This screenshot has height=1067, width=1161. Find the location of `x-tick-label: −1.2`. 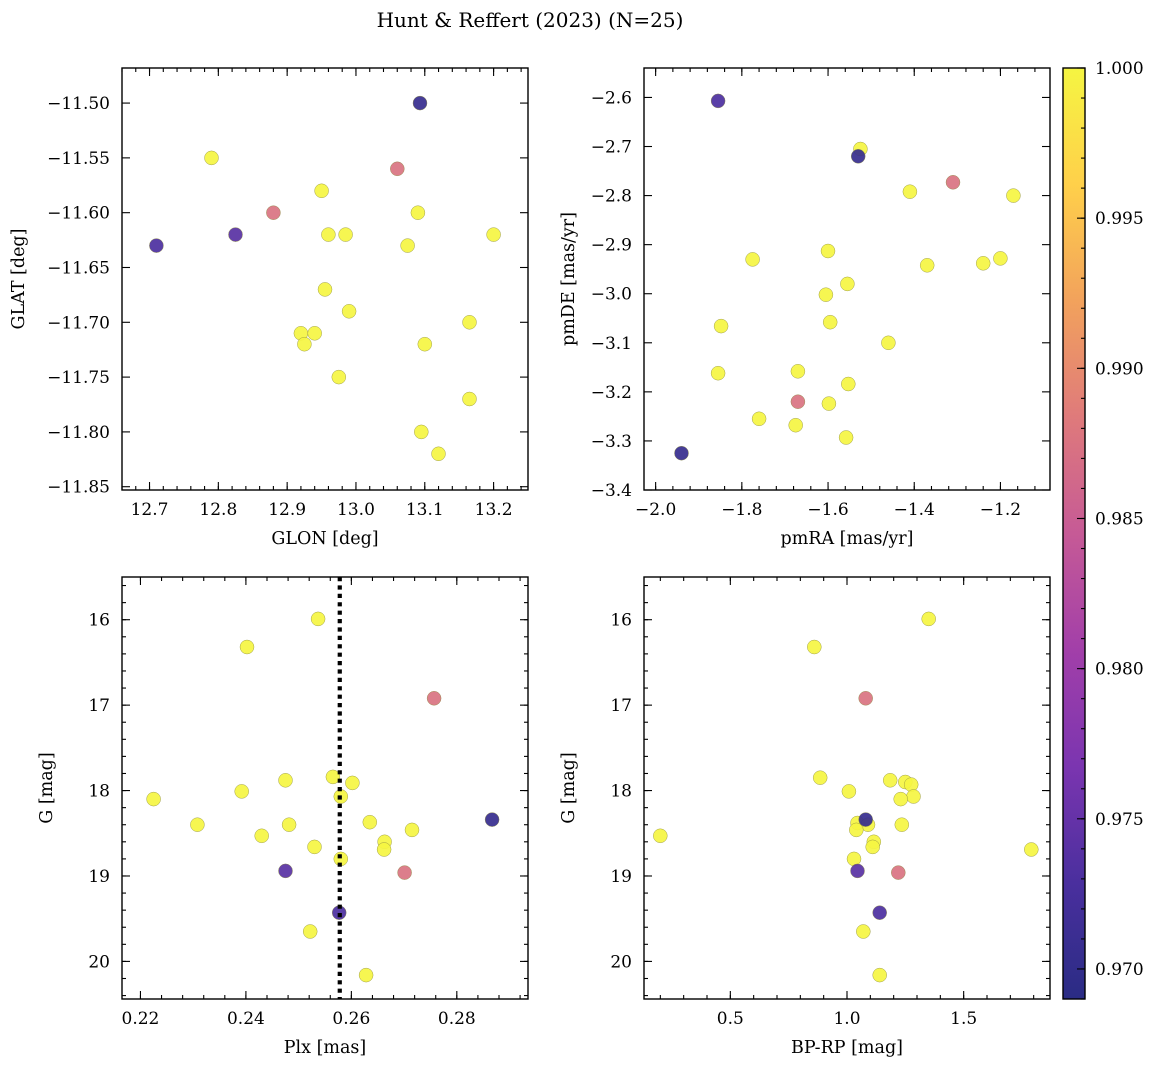

x-tick-label: −1.2 is located at coordinates (1000, 510).